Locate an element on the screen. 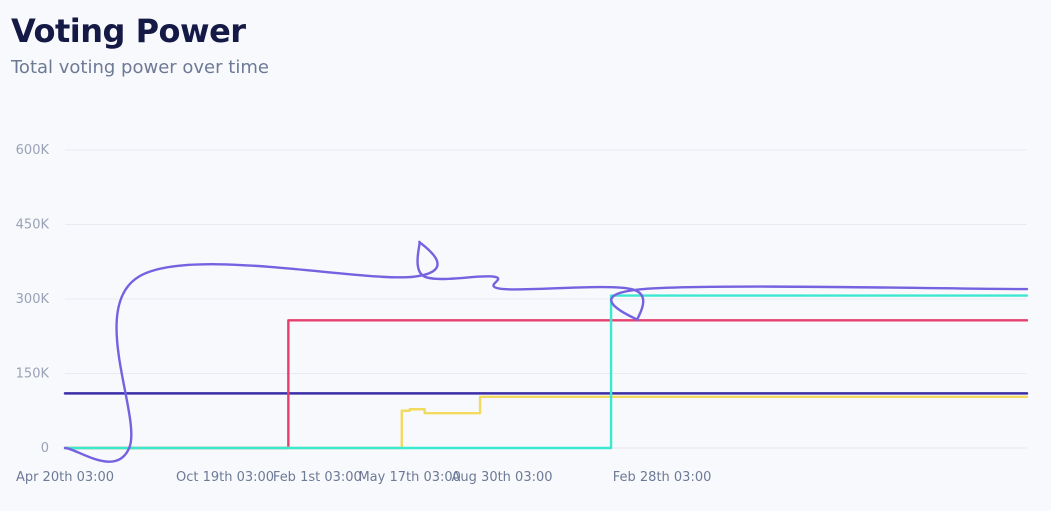 The width and height of the screenshot is (1051, 511). y-axis: 0 150K 300K 450K 600K is located at coordinates (33, 299).